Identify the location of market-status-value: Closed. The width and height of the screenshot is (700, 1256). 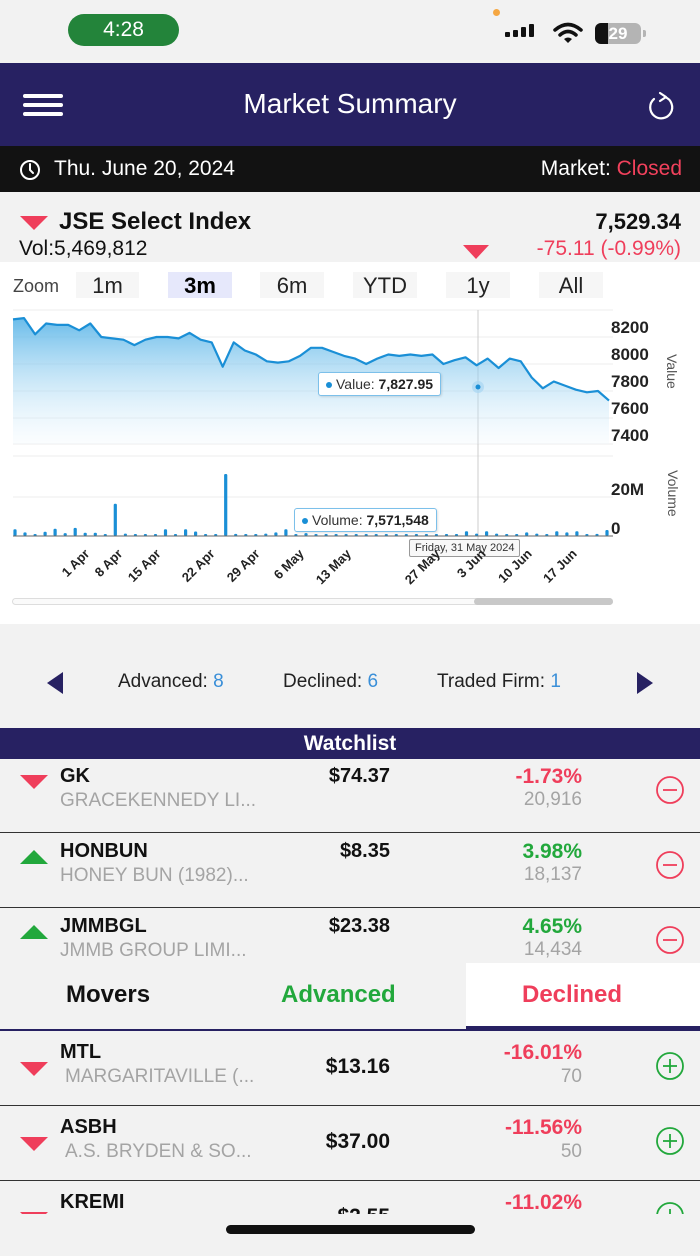
(649, 168).